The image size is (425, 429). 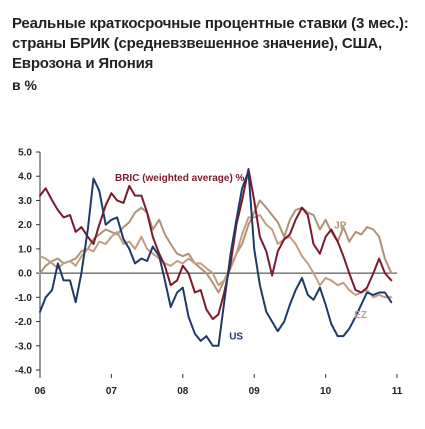 I want to click on x-tick-label: 06, so click(x=40, y=391).